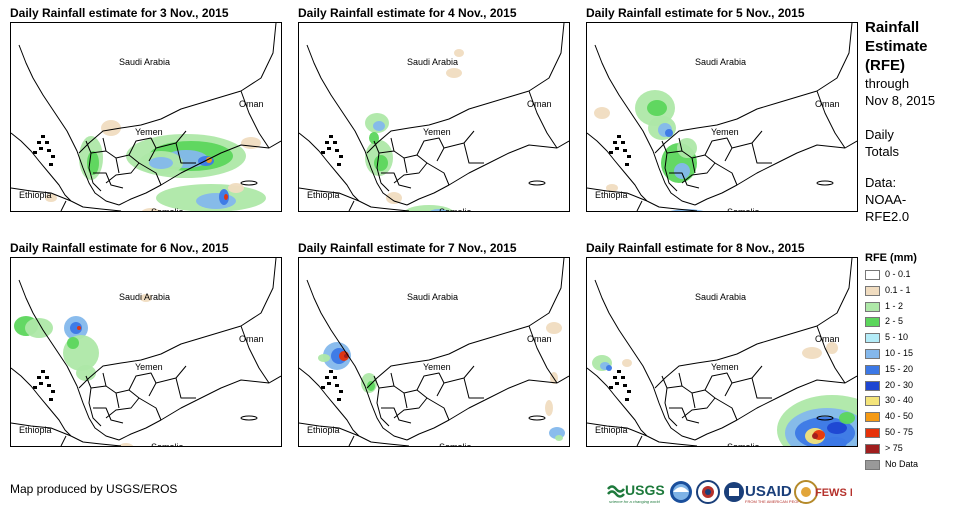 Image resolution: width=967 pixels, height=511 pixels. Describe the element at coordinates (886, 199) in the screenshot. I see `sidebar-data-source: NOAA-` at that location.